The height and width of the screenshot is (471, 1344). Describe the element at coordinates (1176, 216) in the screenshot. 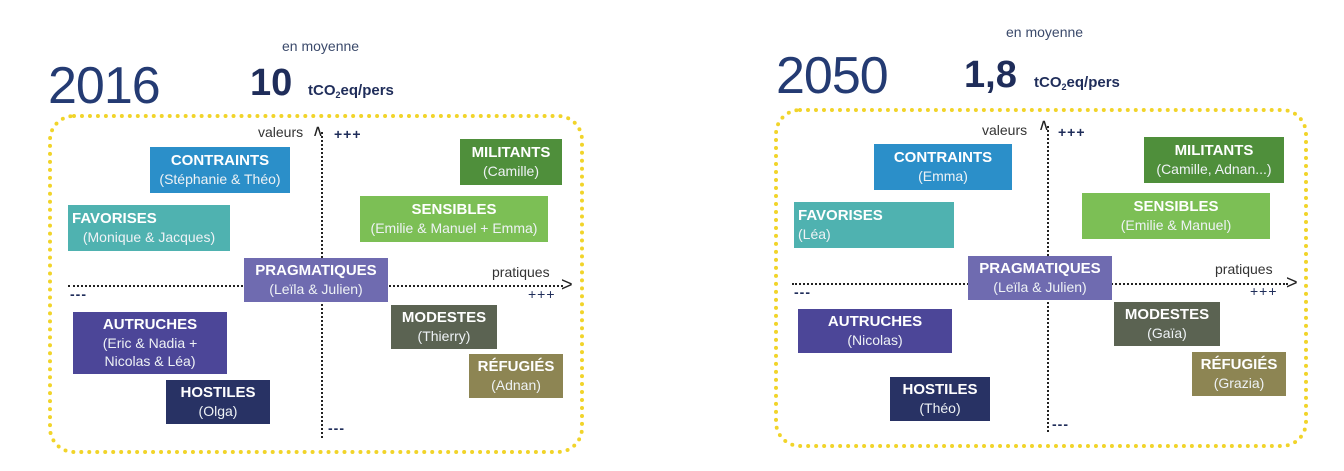

I see `group-sensibles: SENSIBLES (Emilie & Manuel)` at that location.